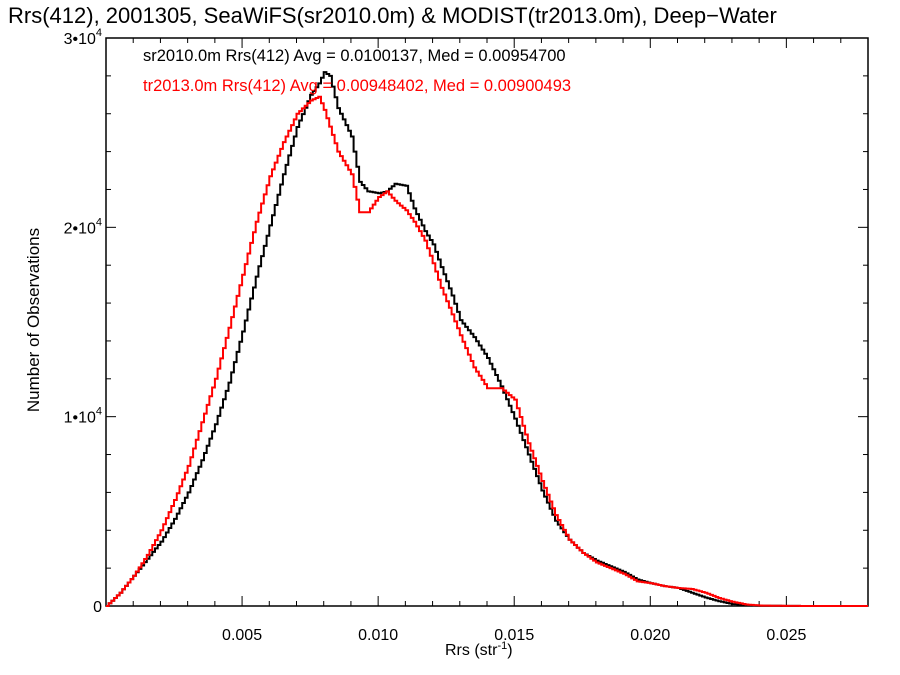 This screenshot has width=900, height=675. I want to click on y-axis-label: Number of Observations, so click(33, 320).